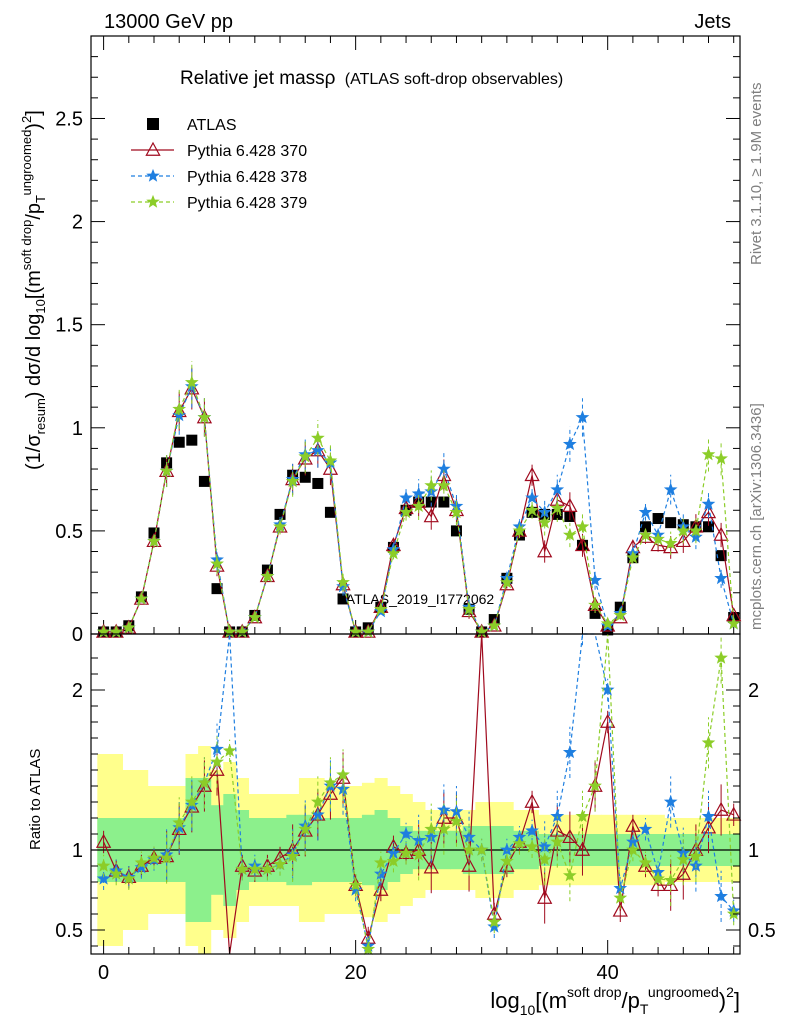 This screenshot has height=1029, width=786. Describe the element at coordinates (753, 851) in the screenshot. I see `ratio-y-tick-label-right: 1` at that location.